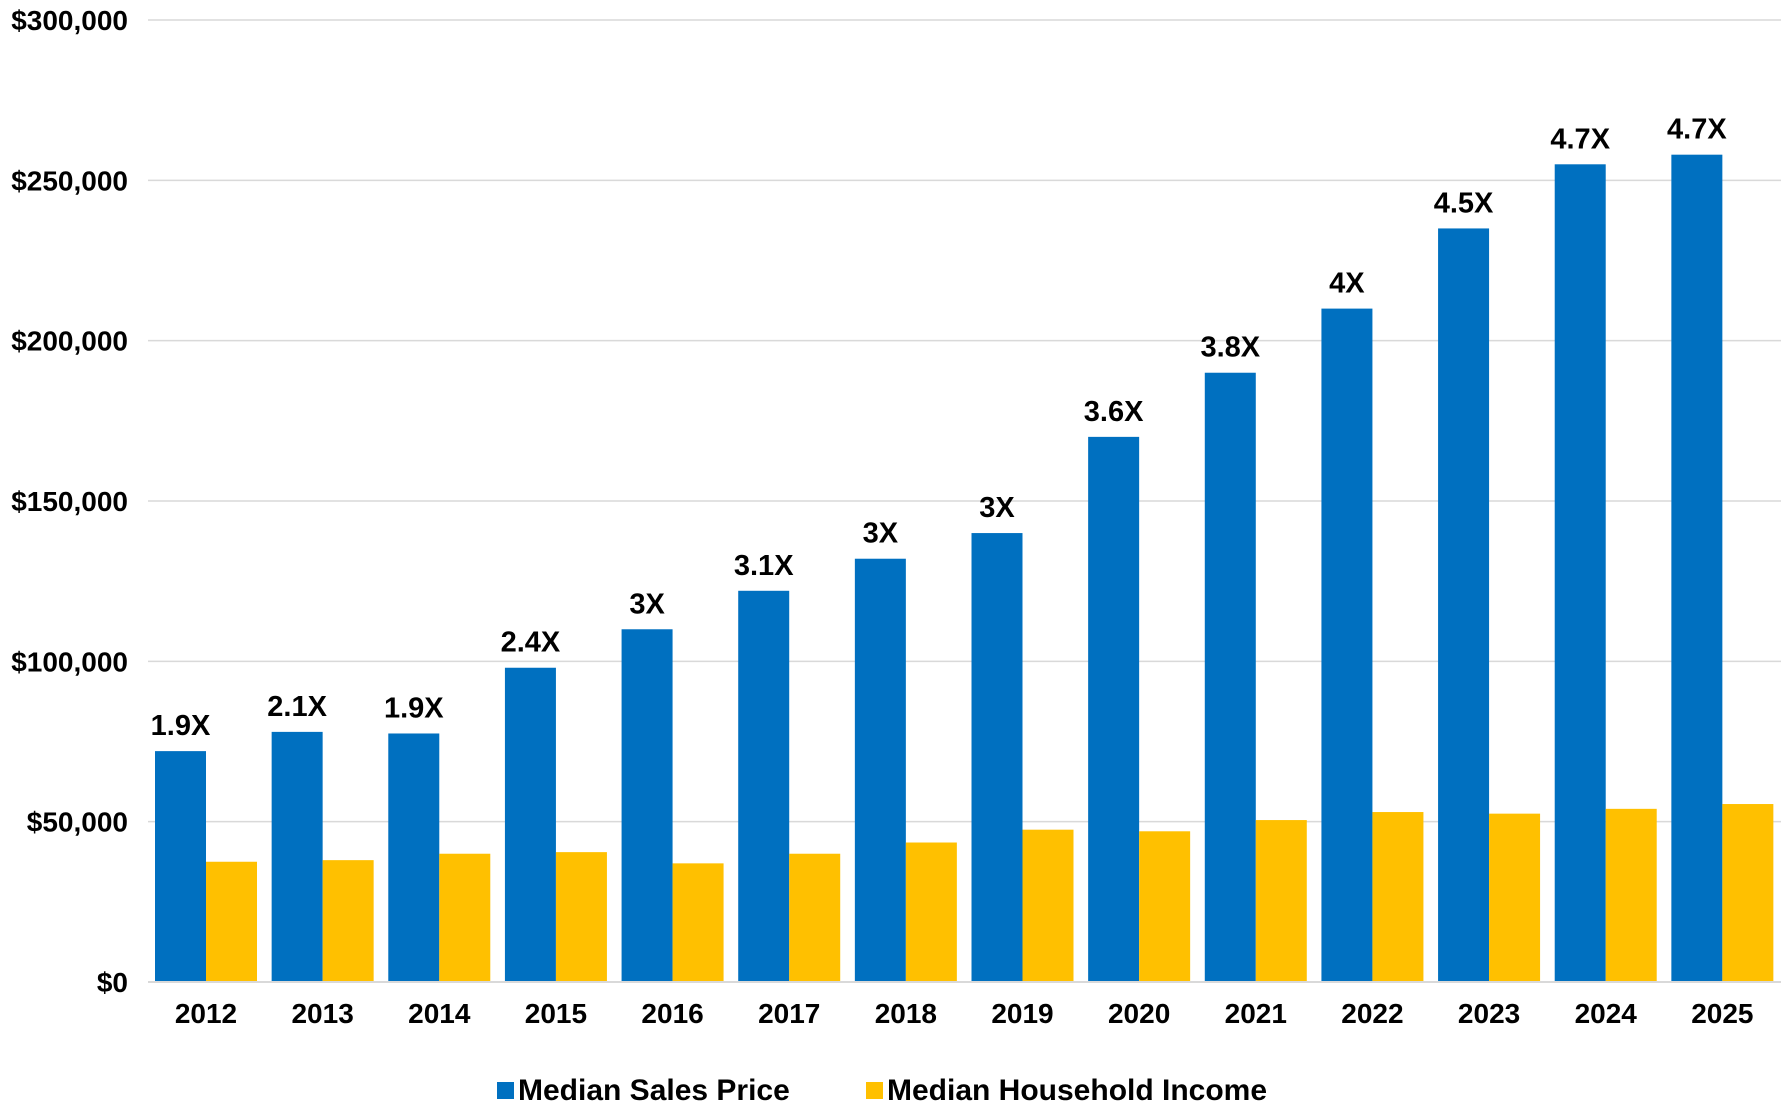 The image size is (1791, 1107). I want to click on y-tick-label: $300,000, so click(69, 20).